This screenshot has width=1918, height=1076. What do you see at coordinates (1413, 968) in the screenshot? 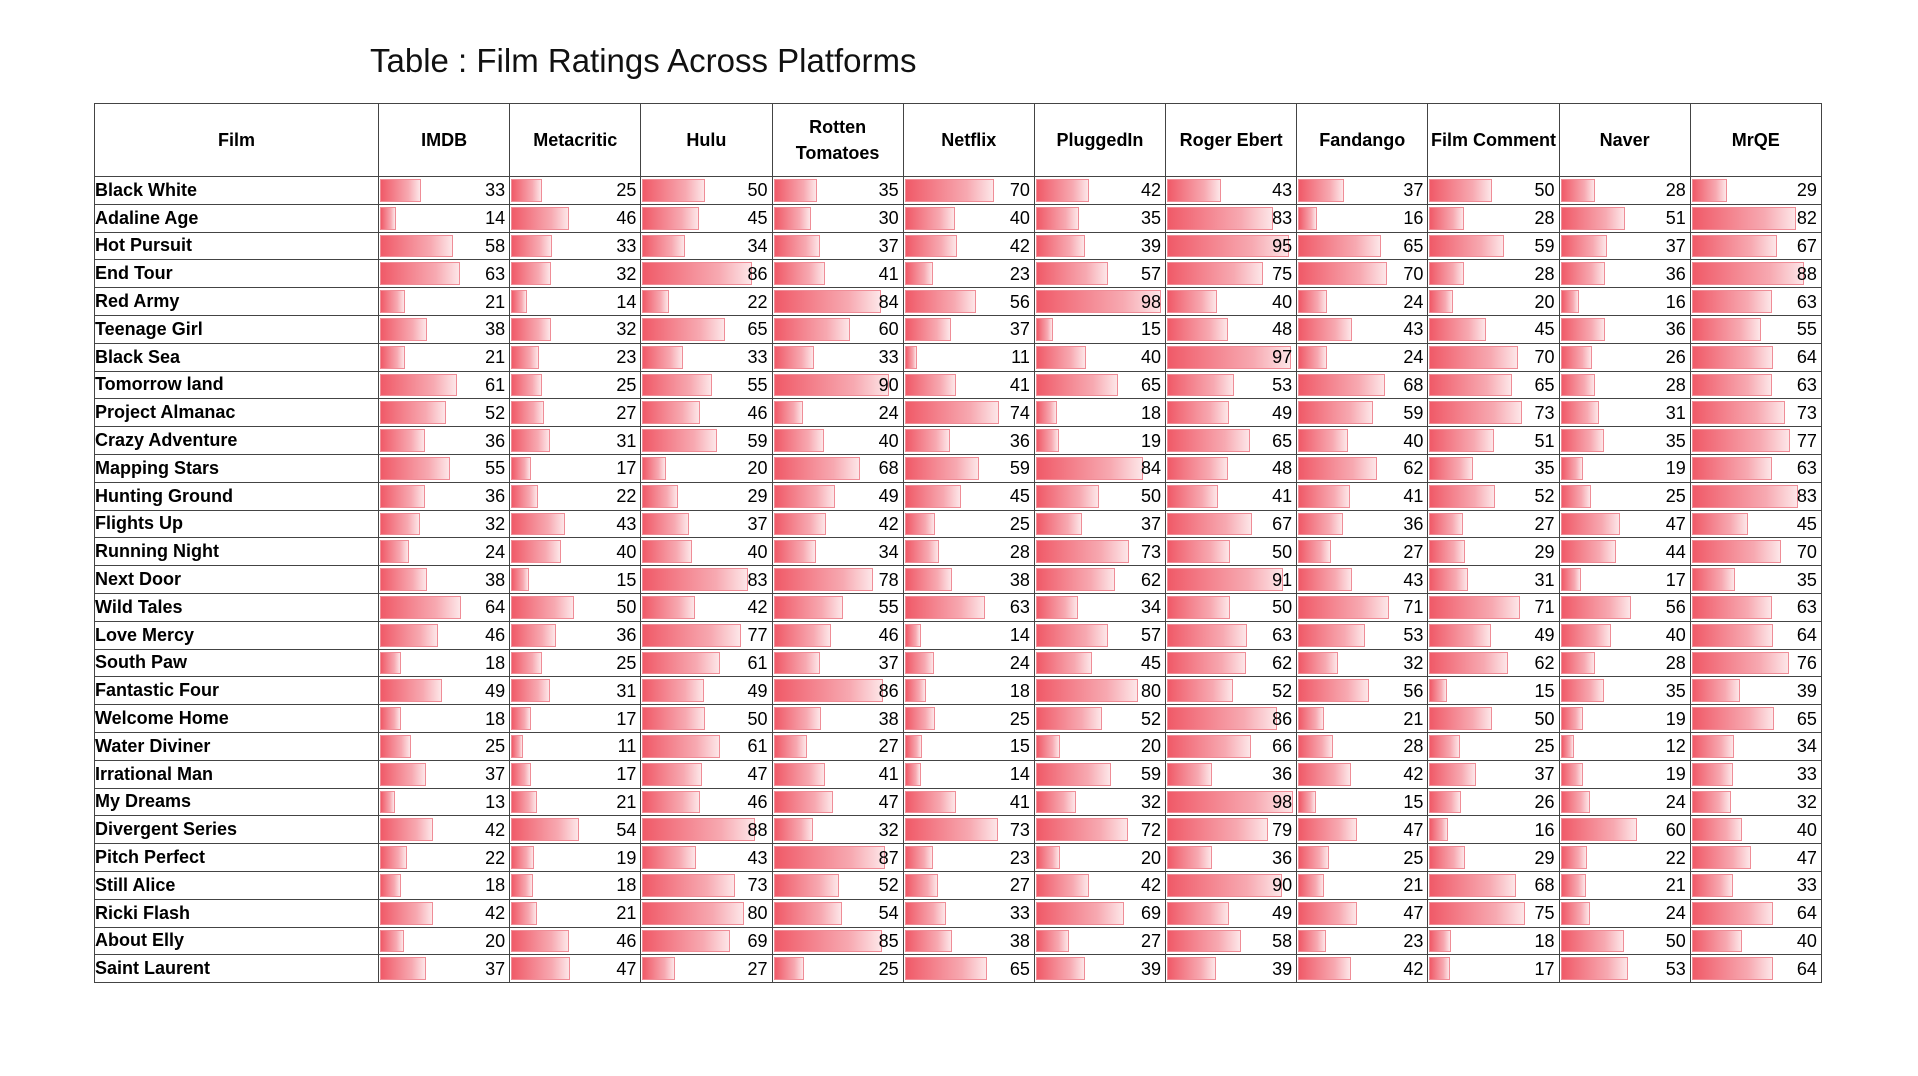
I see `rating-value: 42` at bounding box center [1413, 968].